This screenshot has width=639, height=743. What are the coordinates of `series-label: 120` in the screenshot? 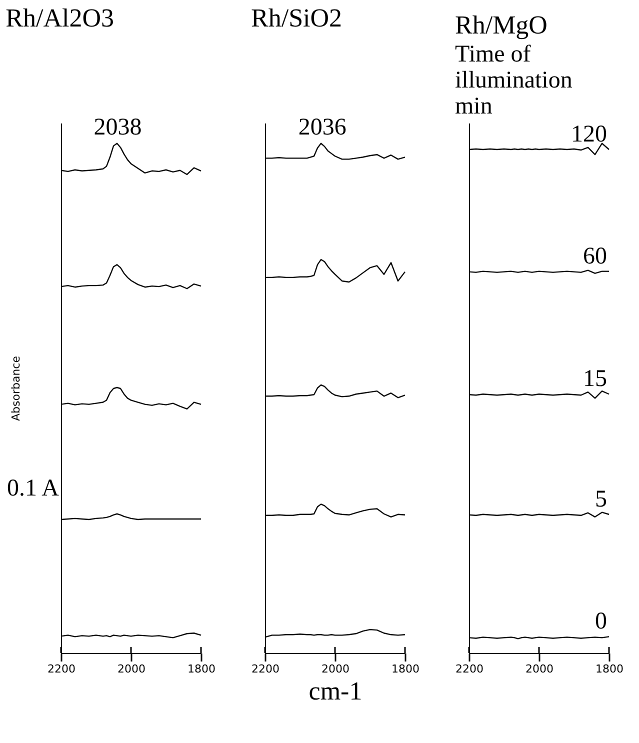 It's located at (589, 135).